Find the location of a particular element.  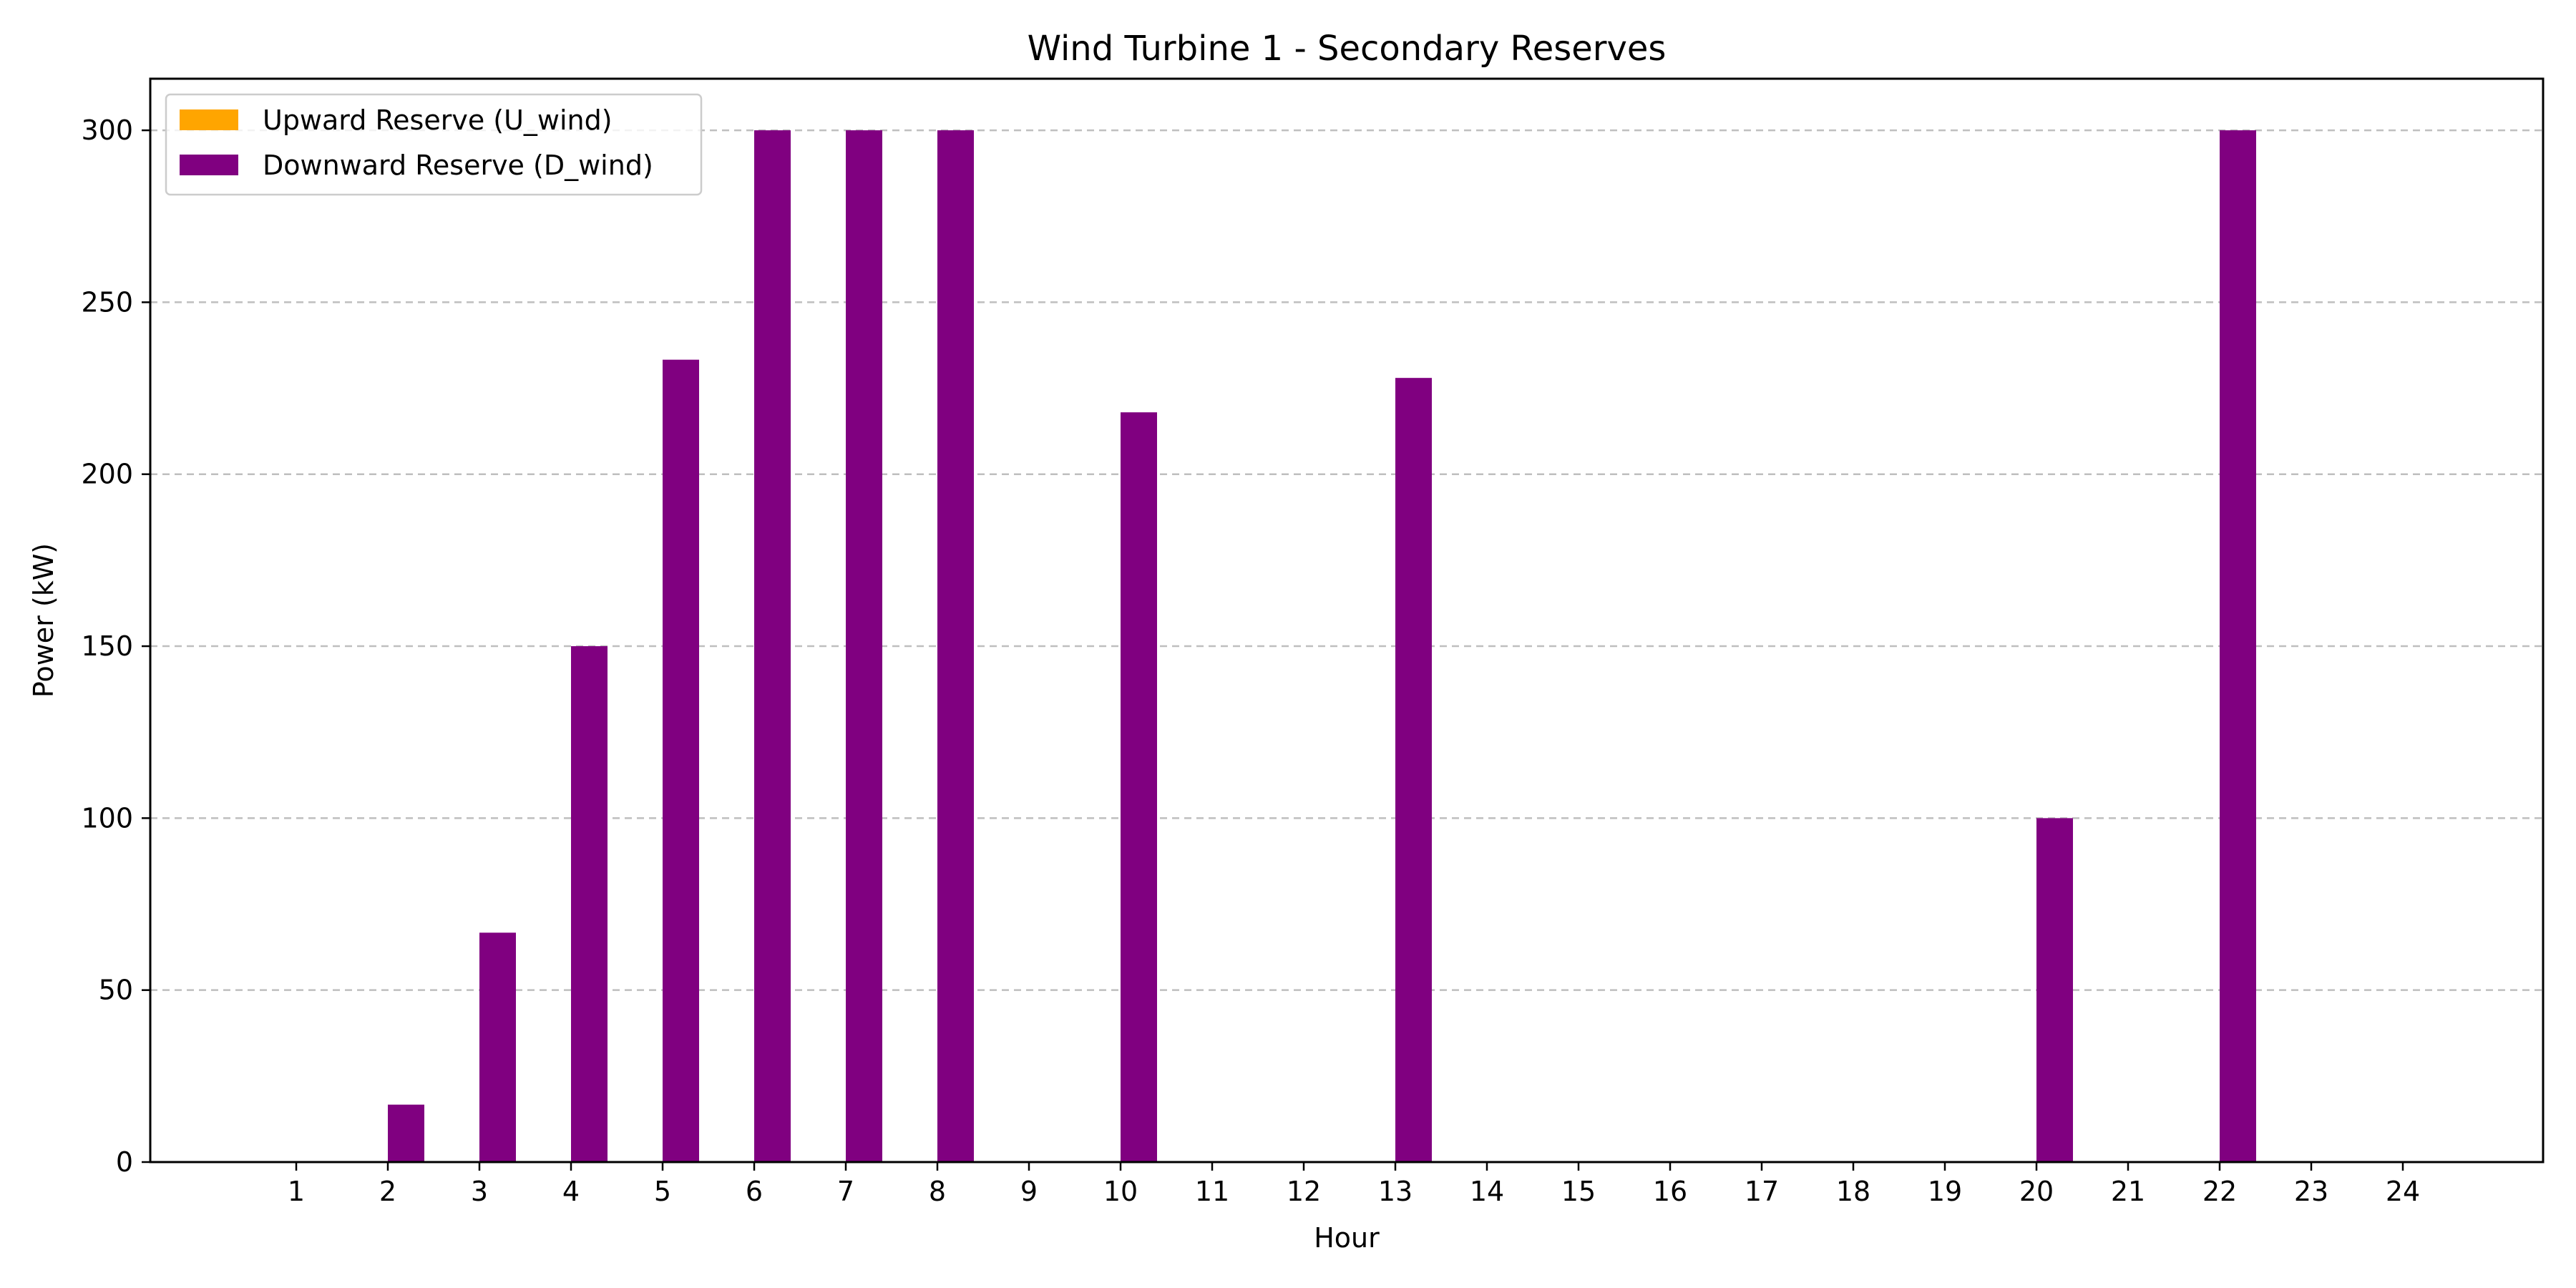

legend-swatch-downward is located at coordinates (209, 165).